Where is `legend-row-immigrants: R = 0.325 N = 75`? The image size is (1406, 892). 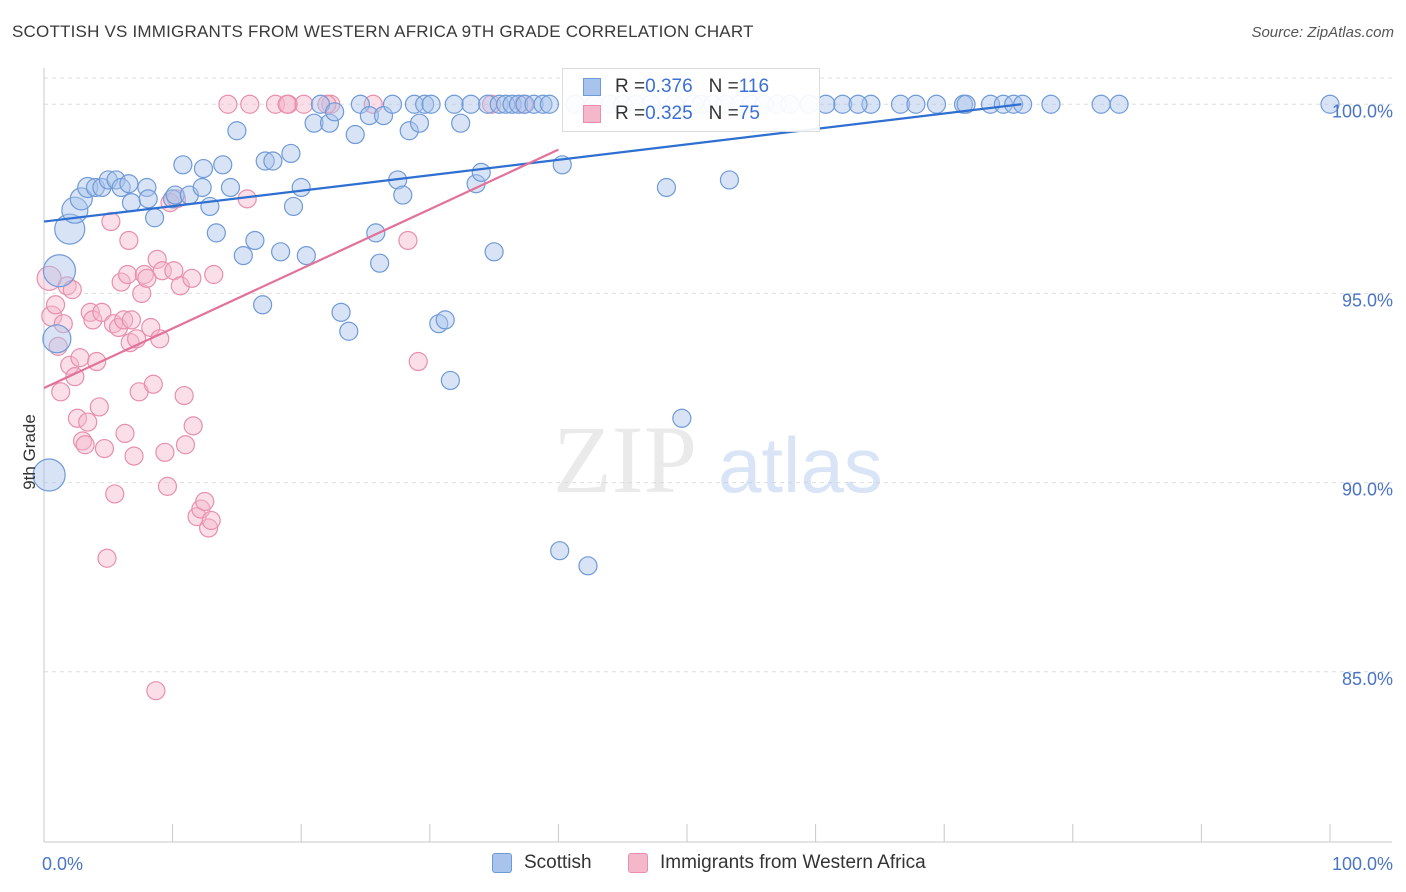 legend-row-immigrants: R = 0.325 N = 75 is located at coordinates (671, 114).